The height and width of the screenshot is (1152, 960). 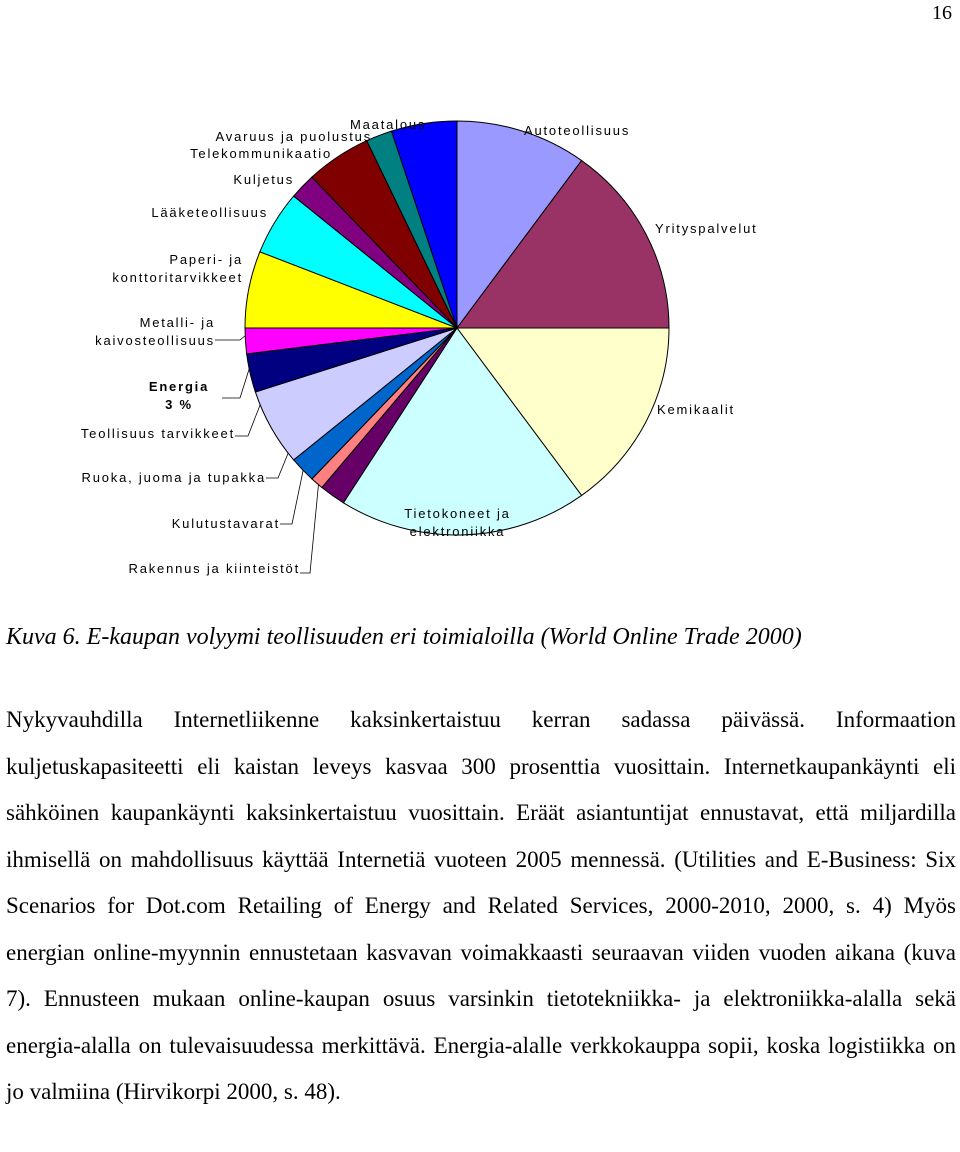 I want to click on slice-label: Ruoka, juoma ja tupakka, so click(x=153, y=478).